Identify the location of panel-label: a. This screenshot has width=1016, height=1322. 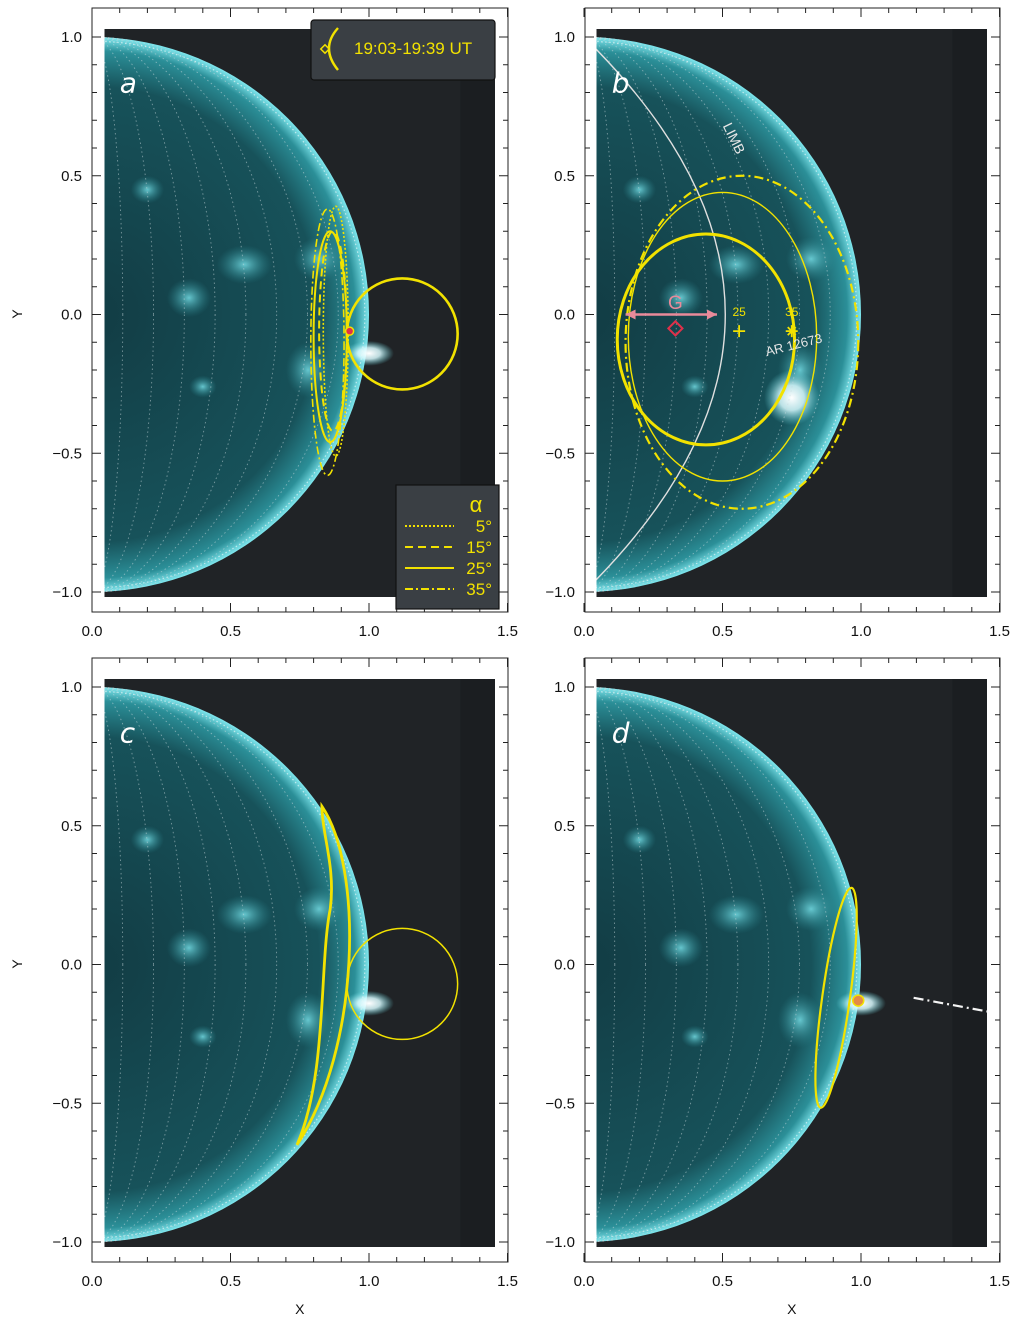
(128, 83).